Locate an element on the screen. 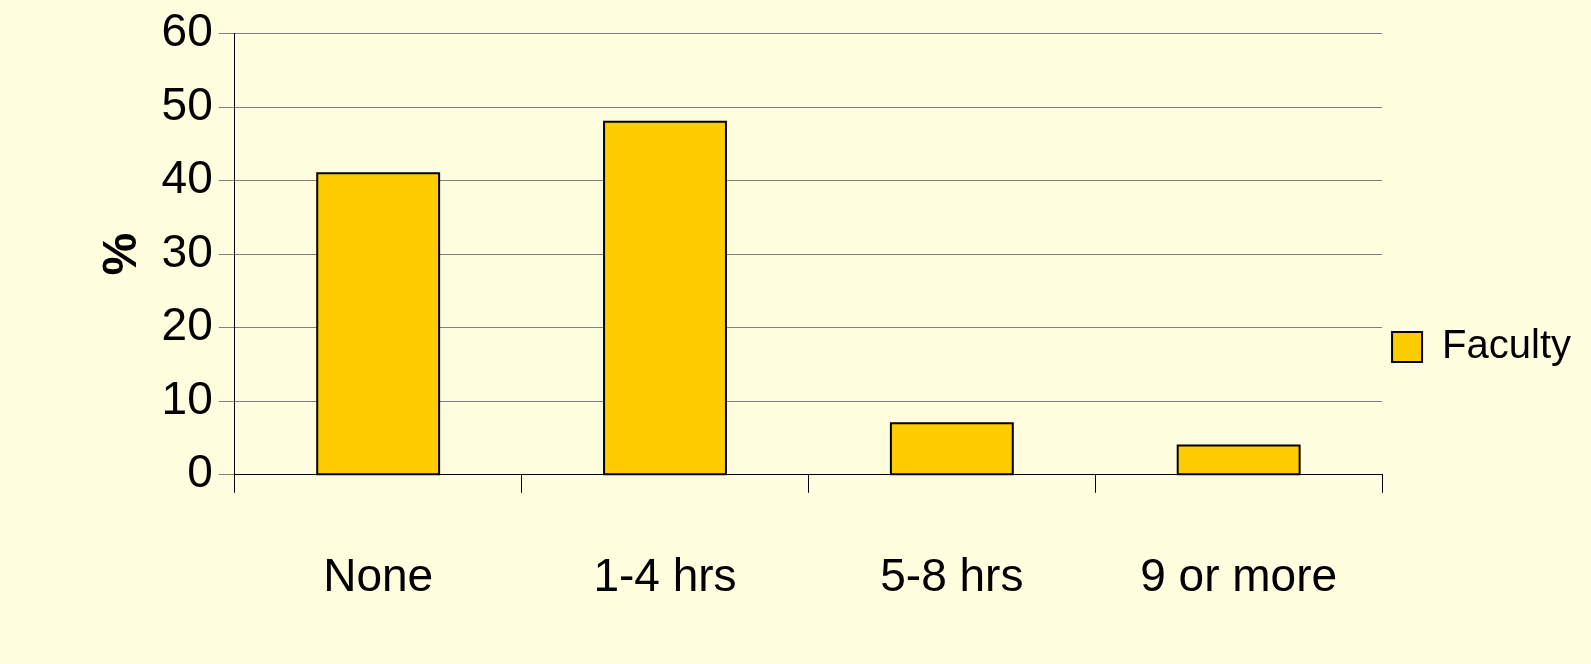  legend-label: Faculty is located at coordinates (1507, 344).